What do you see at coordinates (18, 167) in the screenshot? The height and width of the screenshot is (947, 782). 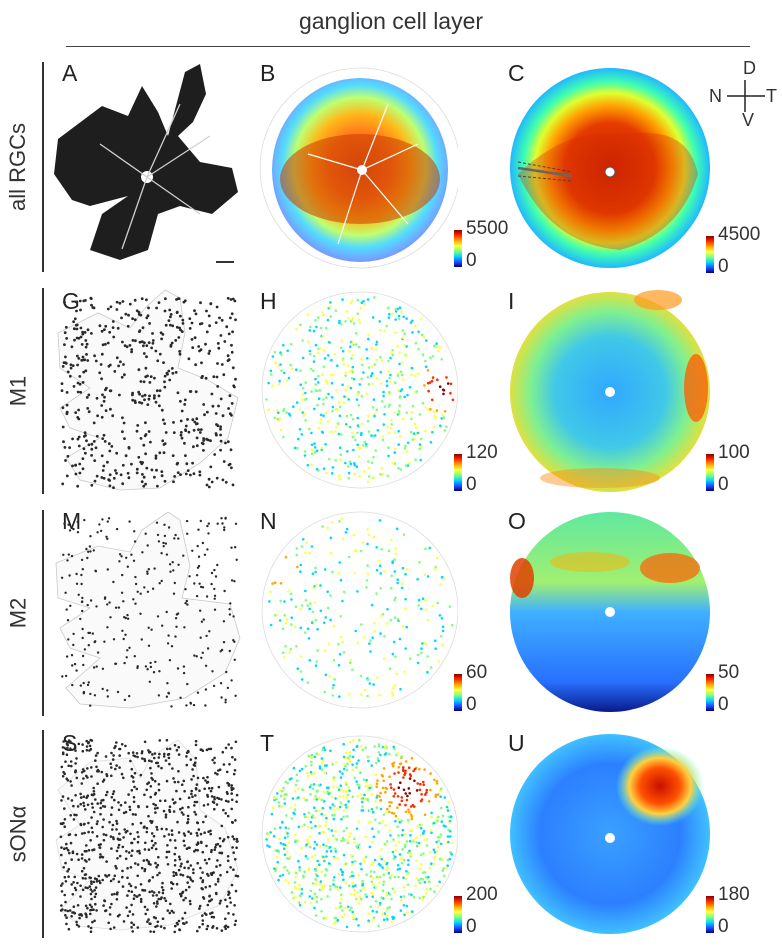 I see `row-label-all-rgcs: all RGCs` at bounding box center [18, 167].